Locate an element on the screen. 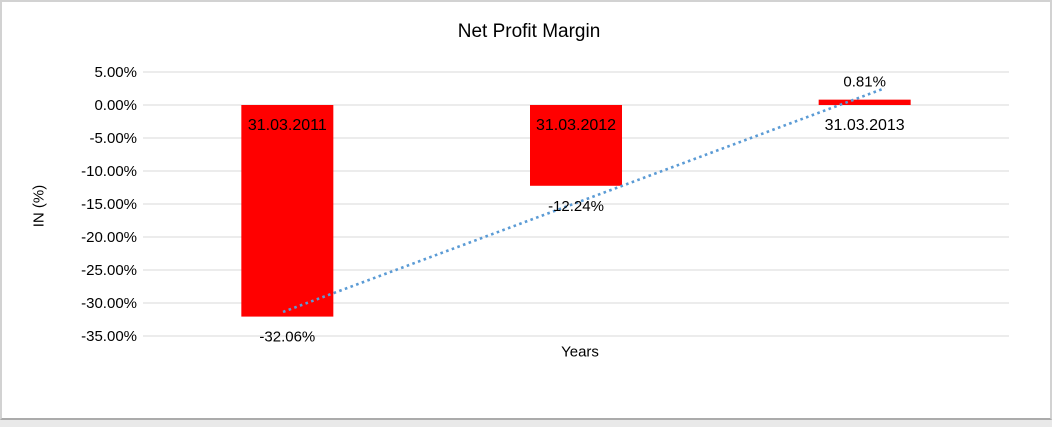  chart-title: Net Profit Margin is located at coordinates (529, 31).